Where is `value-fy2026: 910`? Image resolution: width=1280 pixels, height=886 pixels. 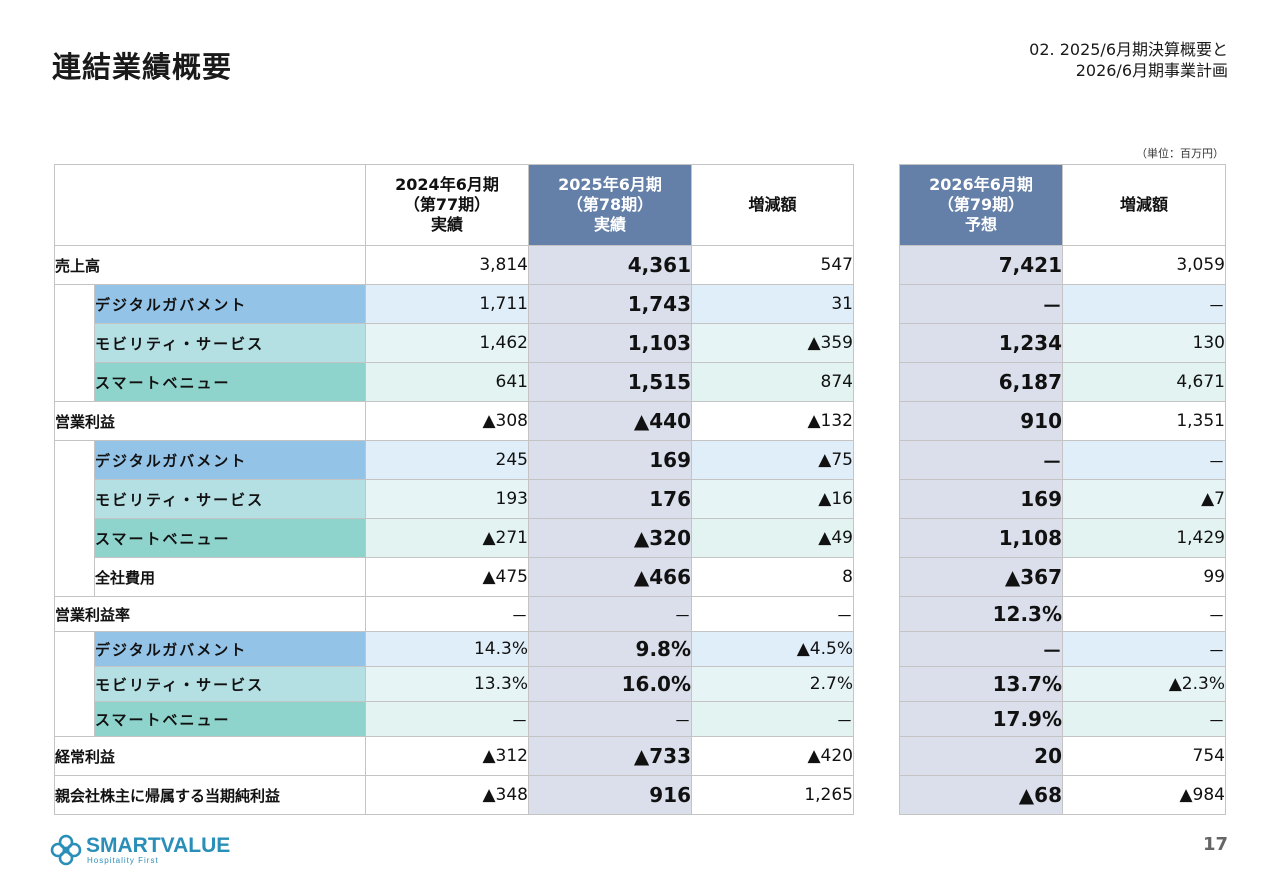 value-fy2026: 910 is located at coordinates (981, 421).